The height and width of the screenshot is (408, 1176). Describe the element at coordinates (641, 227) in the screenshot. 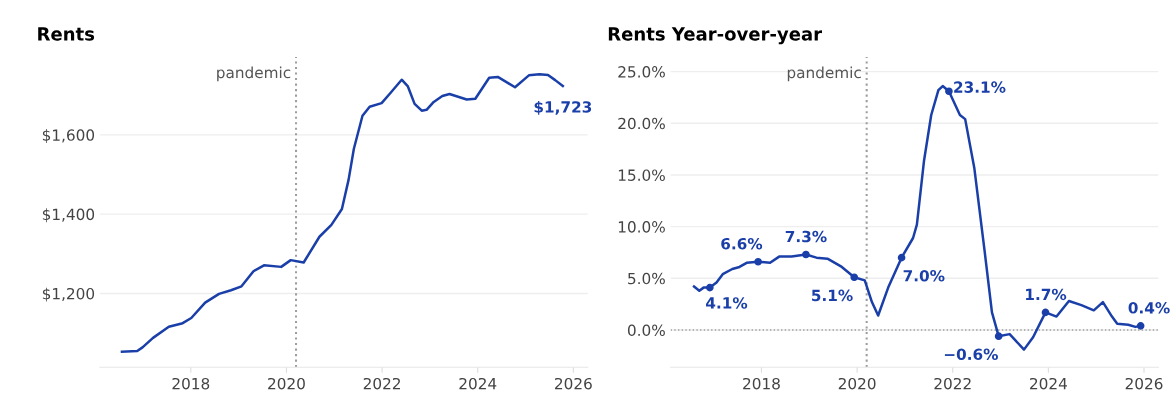

I see `y-tick-label: 10.0%` at that location.